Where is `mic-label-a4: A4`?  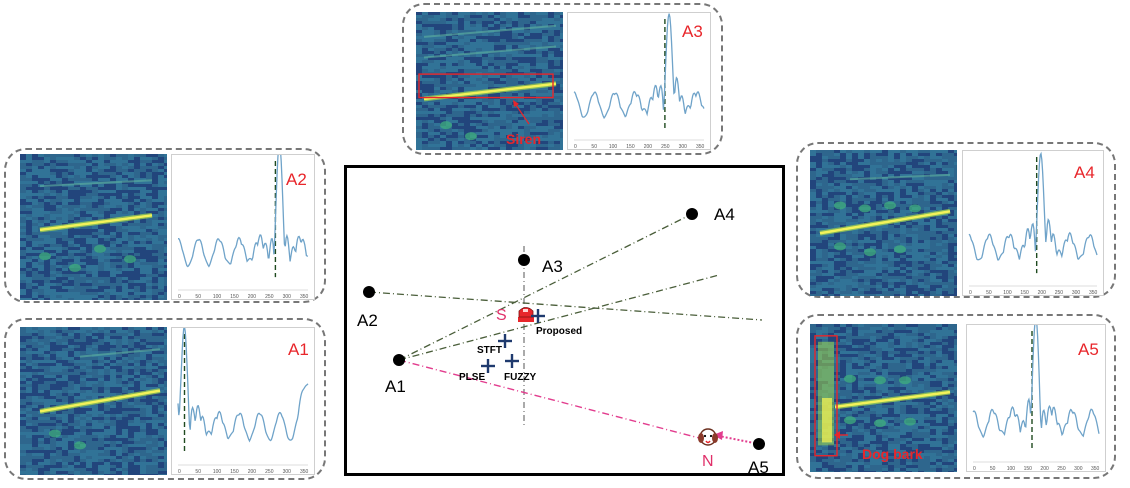 mic-label-a4: A4 is located at coordinates (724, 214).